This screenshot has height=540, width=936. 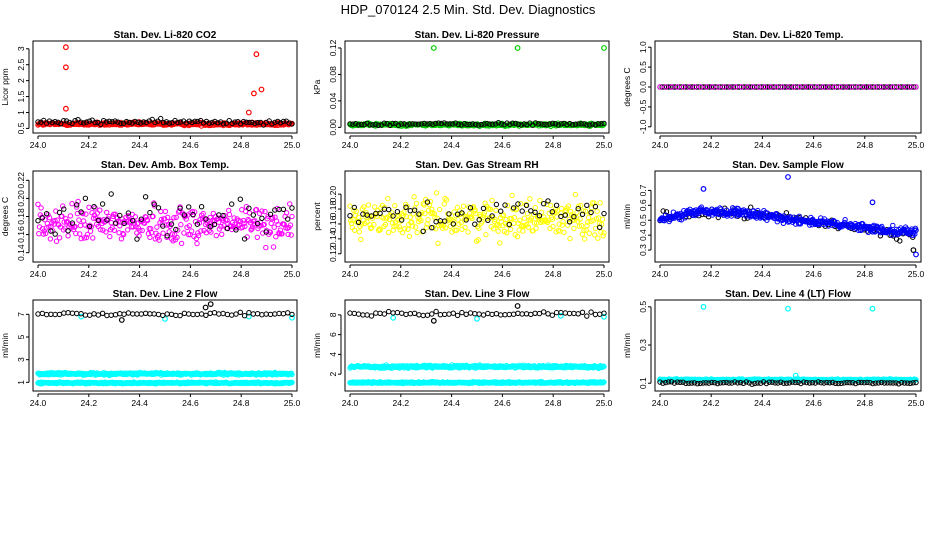 I want to click on x-tick-label: 24.4, so click(x=451, y=145).